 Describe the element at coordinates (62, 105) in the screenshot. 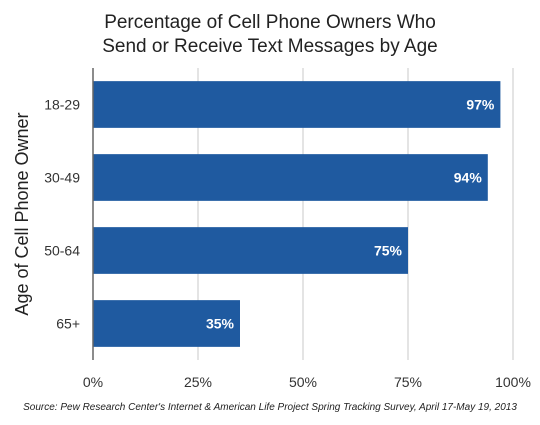

I see `category-label: 18-29` at that location.